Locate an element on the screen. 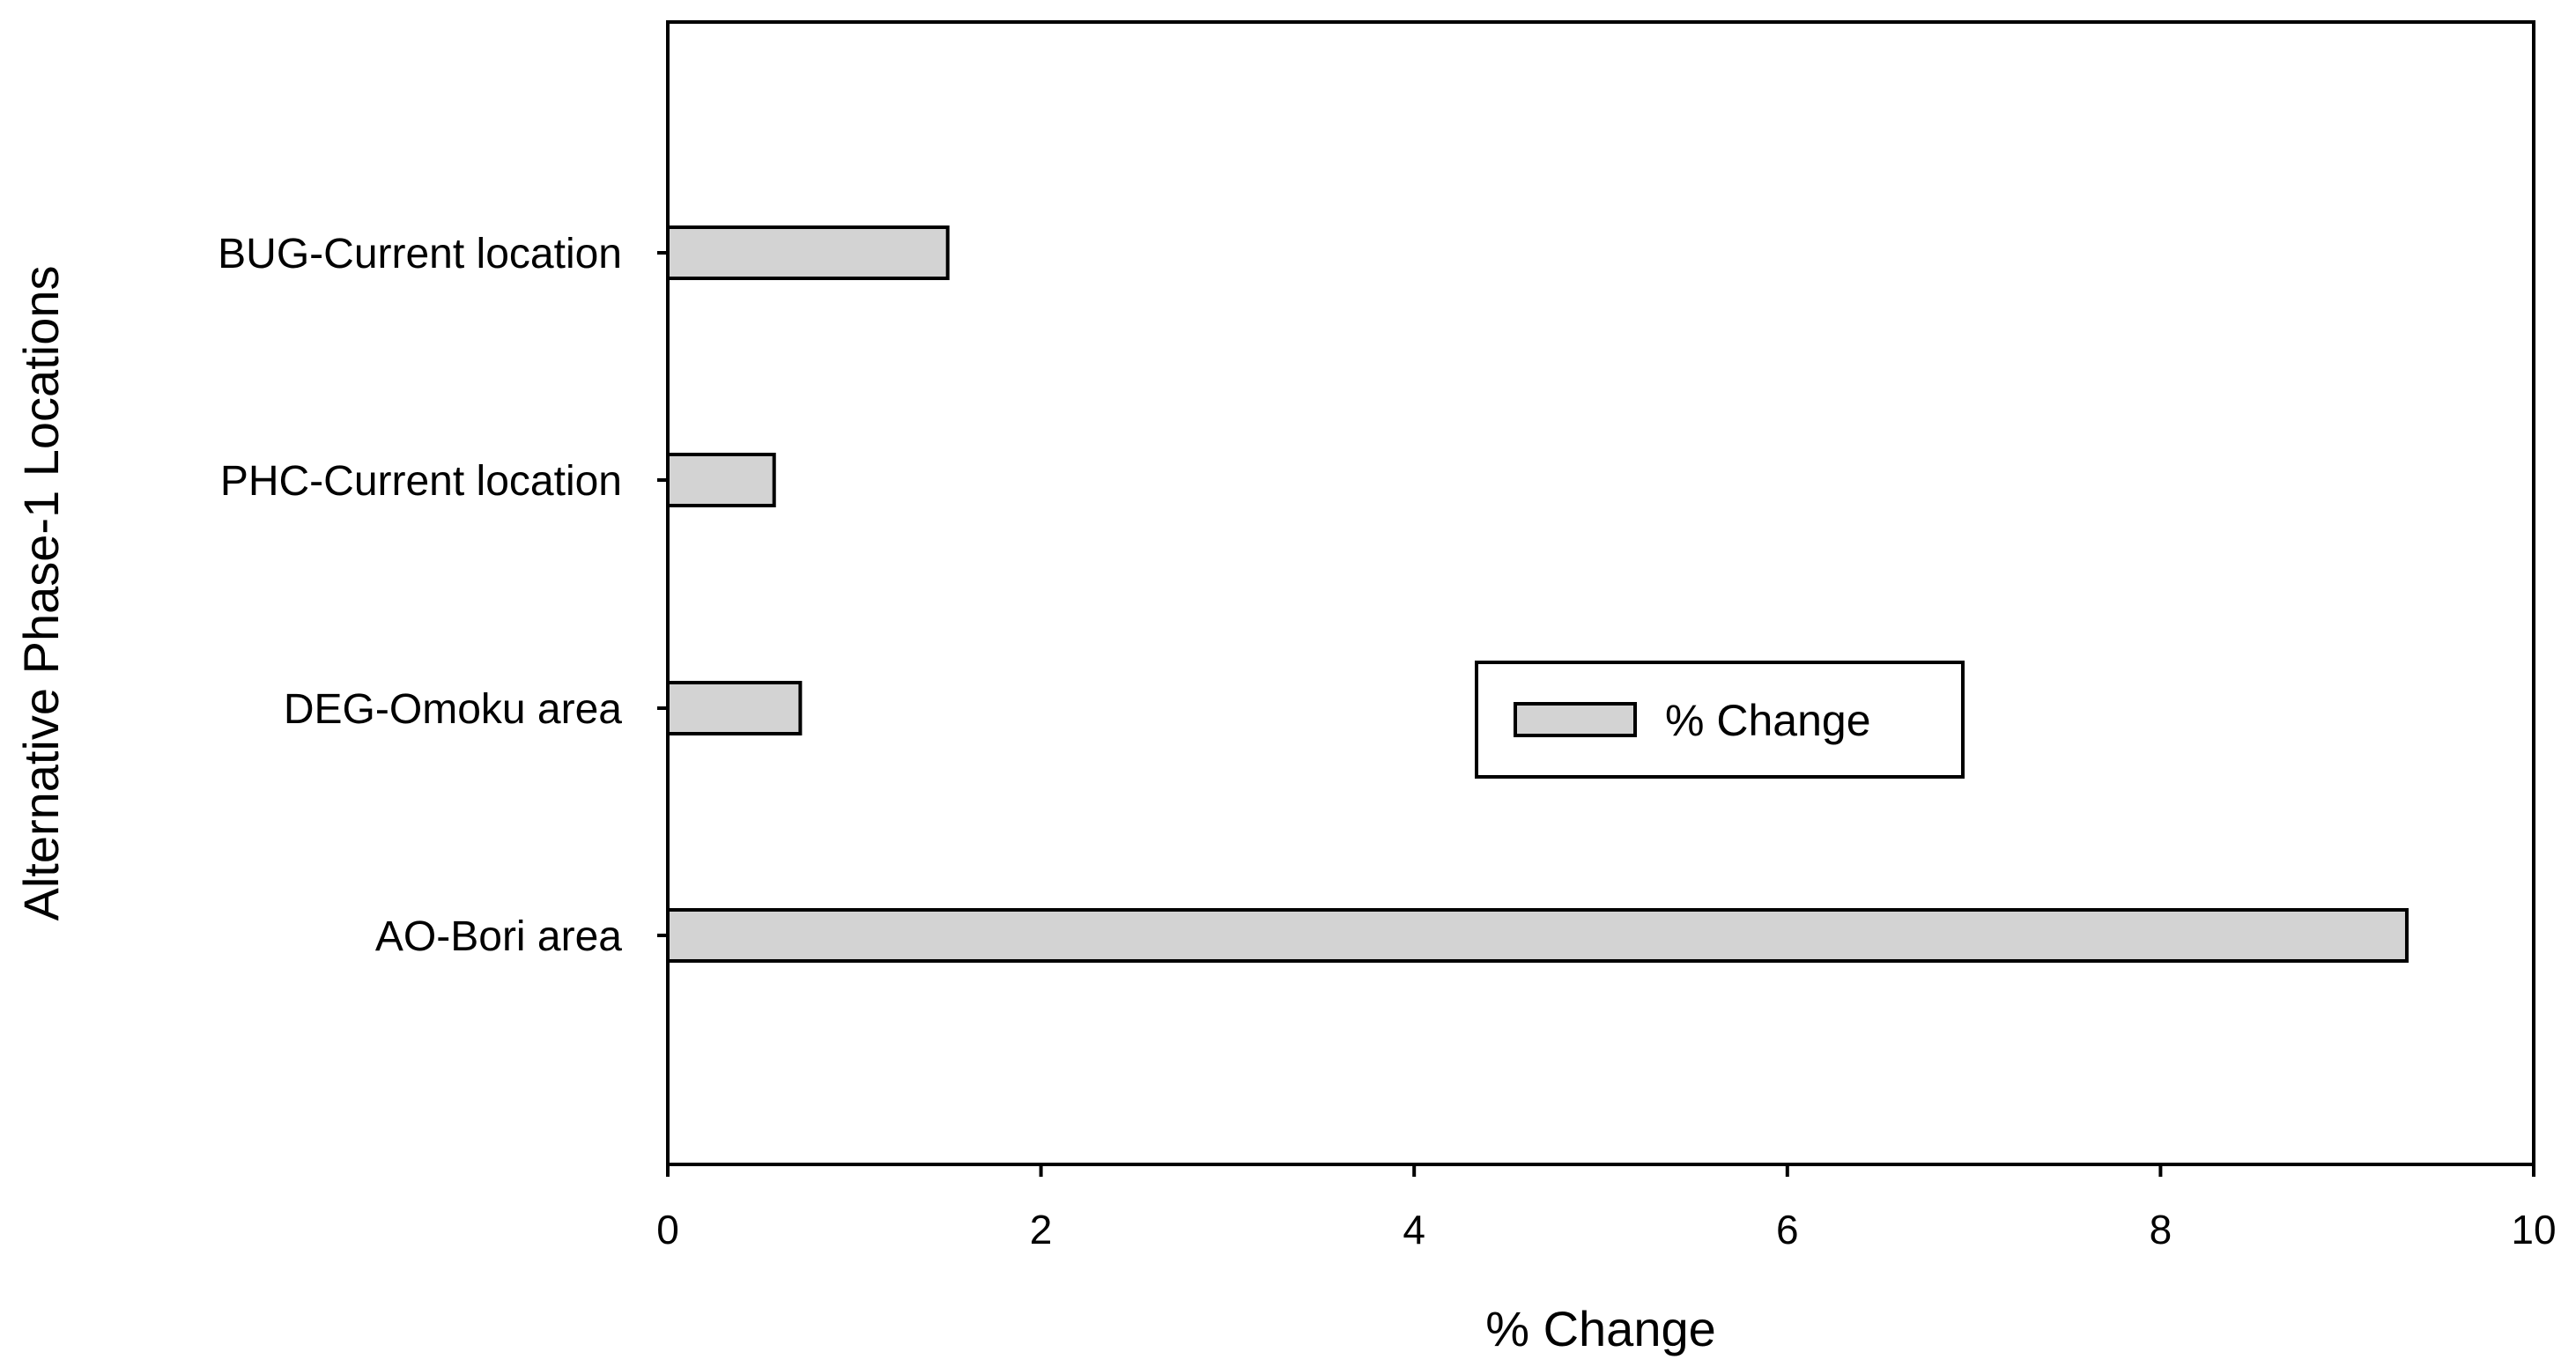 The image size is (2576, 1367). legend-box is located at coordinates (1720, 720).